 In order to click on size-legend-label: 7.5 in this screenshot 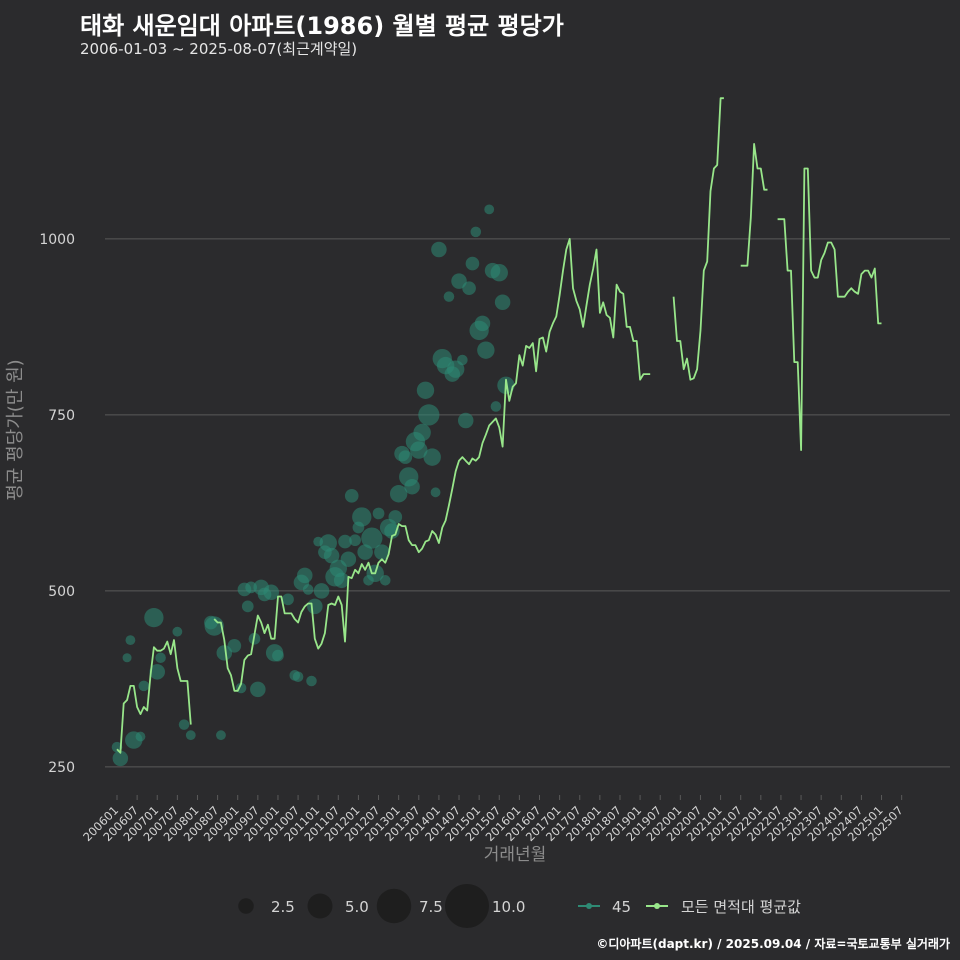, I will do `click(431, 907)`.